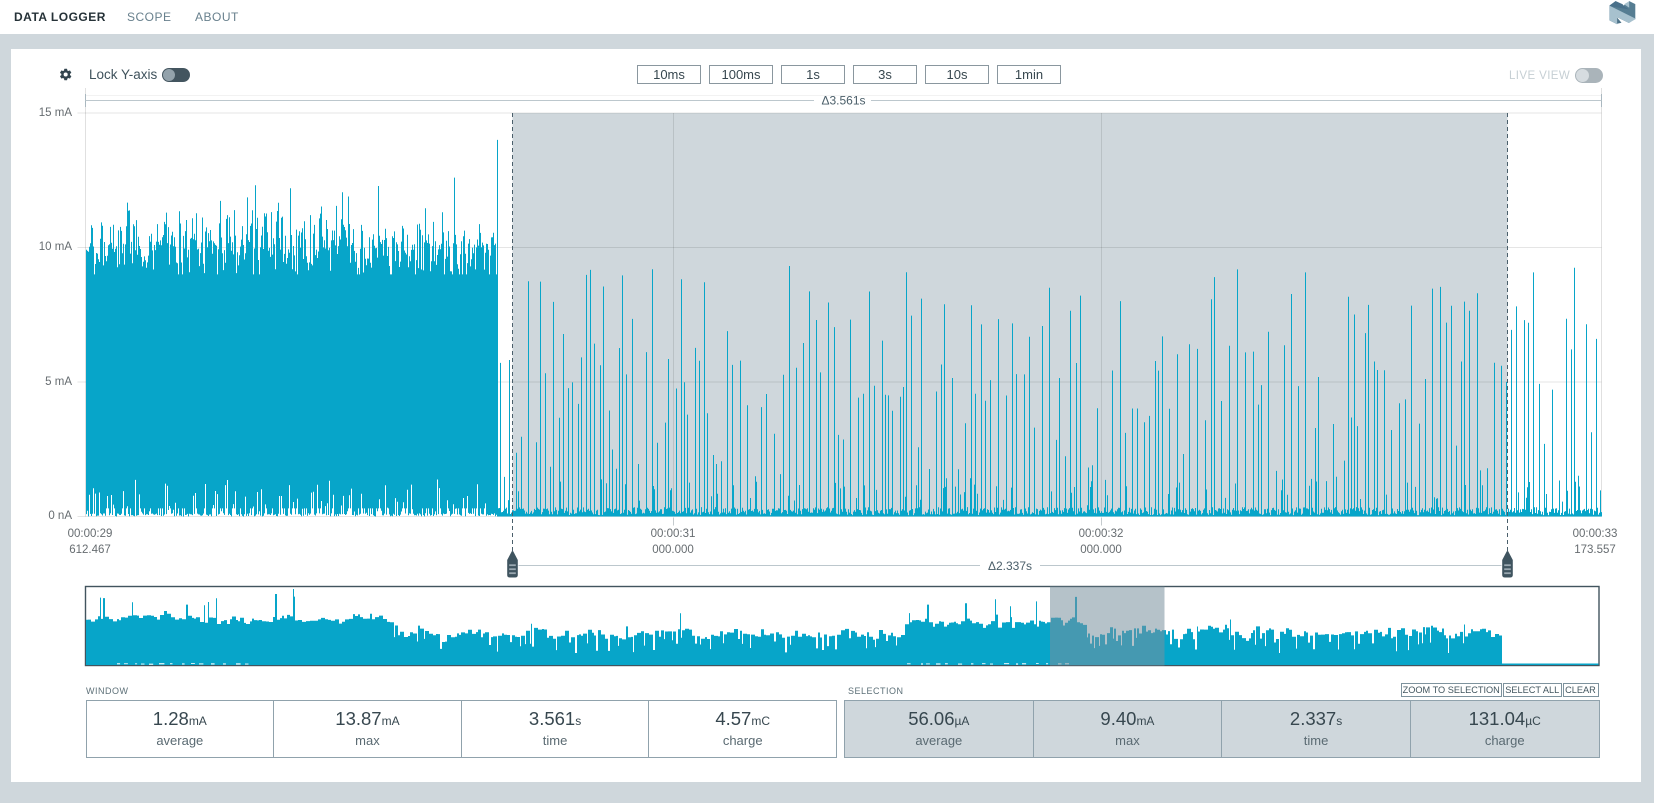 Image resolution: width=1654 pixels, height=803 pixels. What do you see at coordinates (1010, 566) in the screenshot?
I see `svg-text: Δ2.337s` at bounding box center [1010, 566].